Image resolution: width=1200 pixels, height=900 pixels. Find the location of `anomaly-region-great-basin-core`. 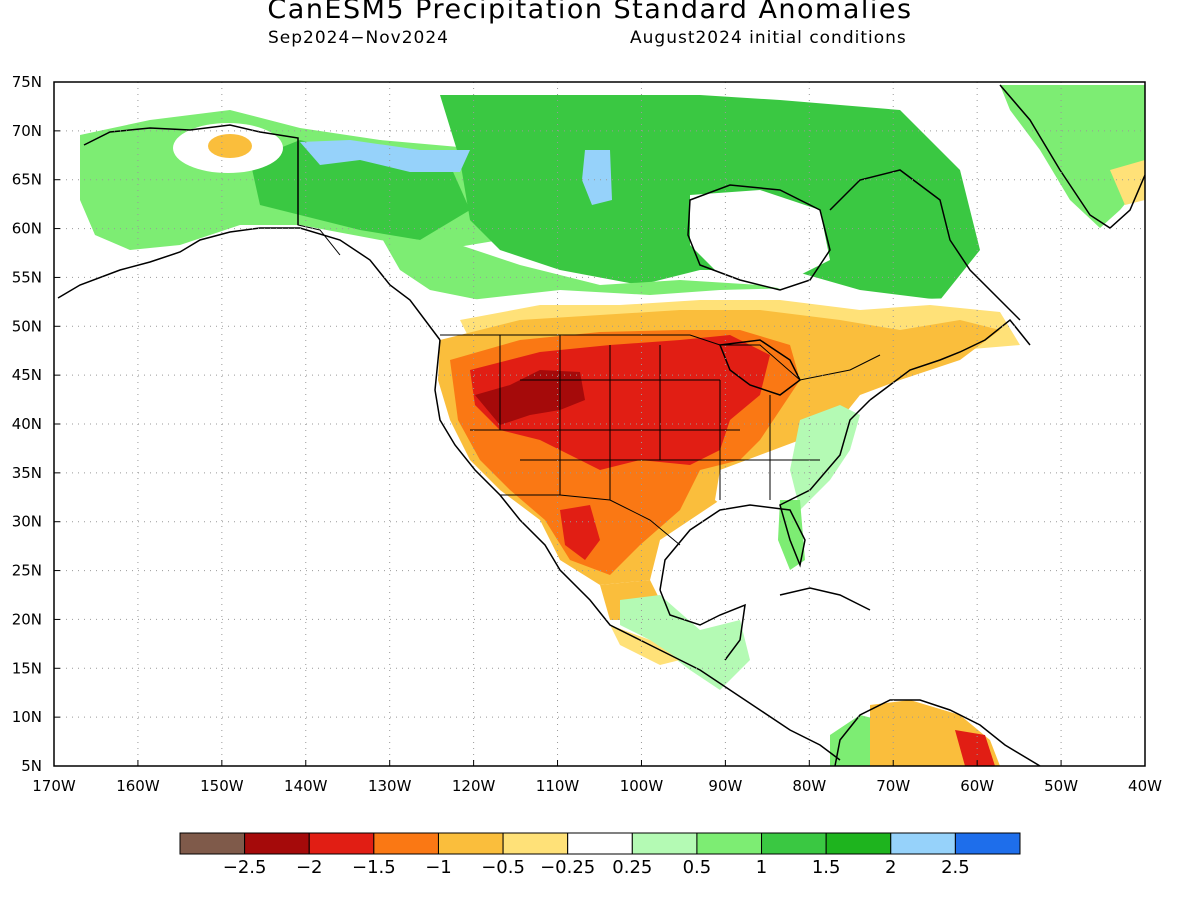

anomaly-region-great-basin-core is located at coordinates (530, 397).